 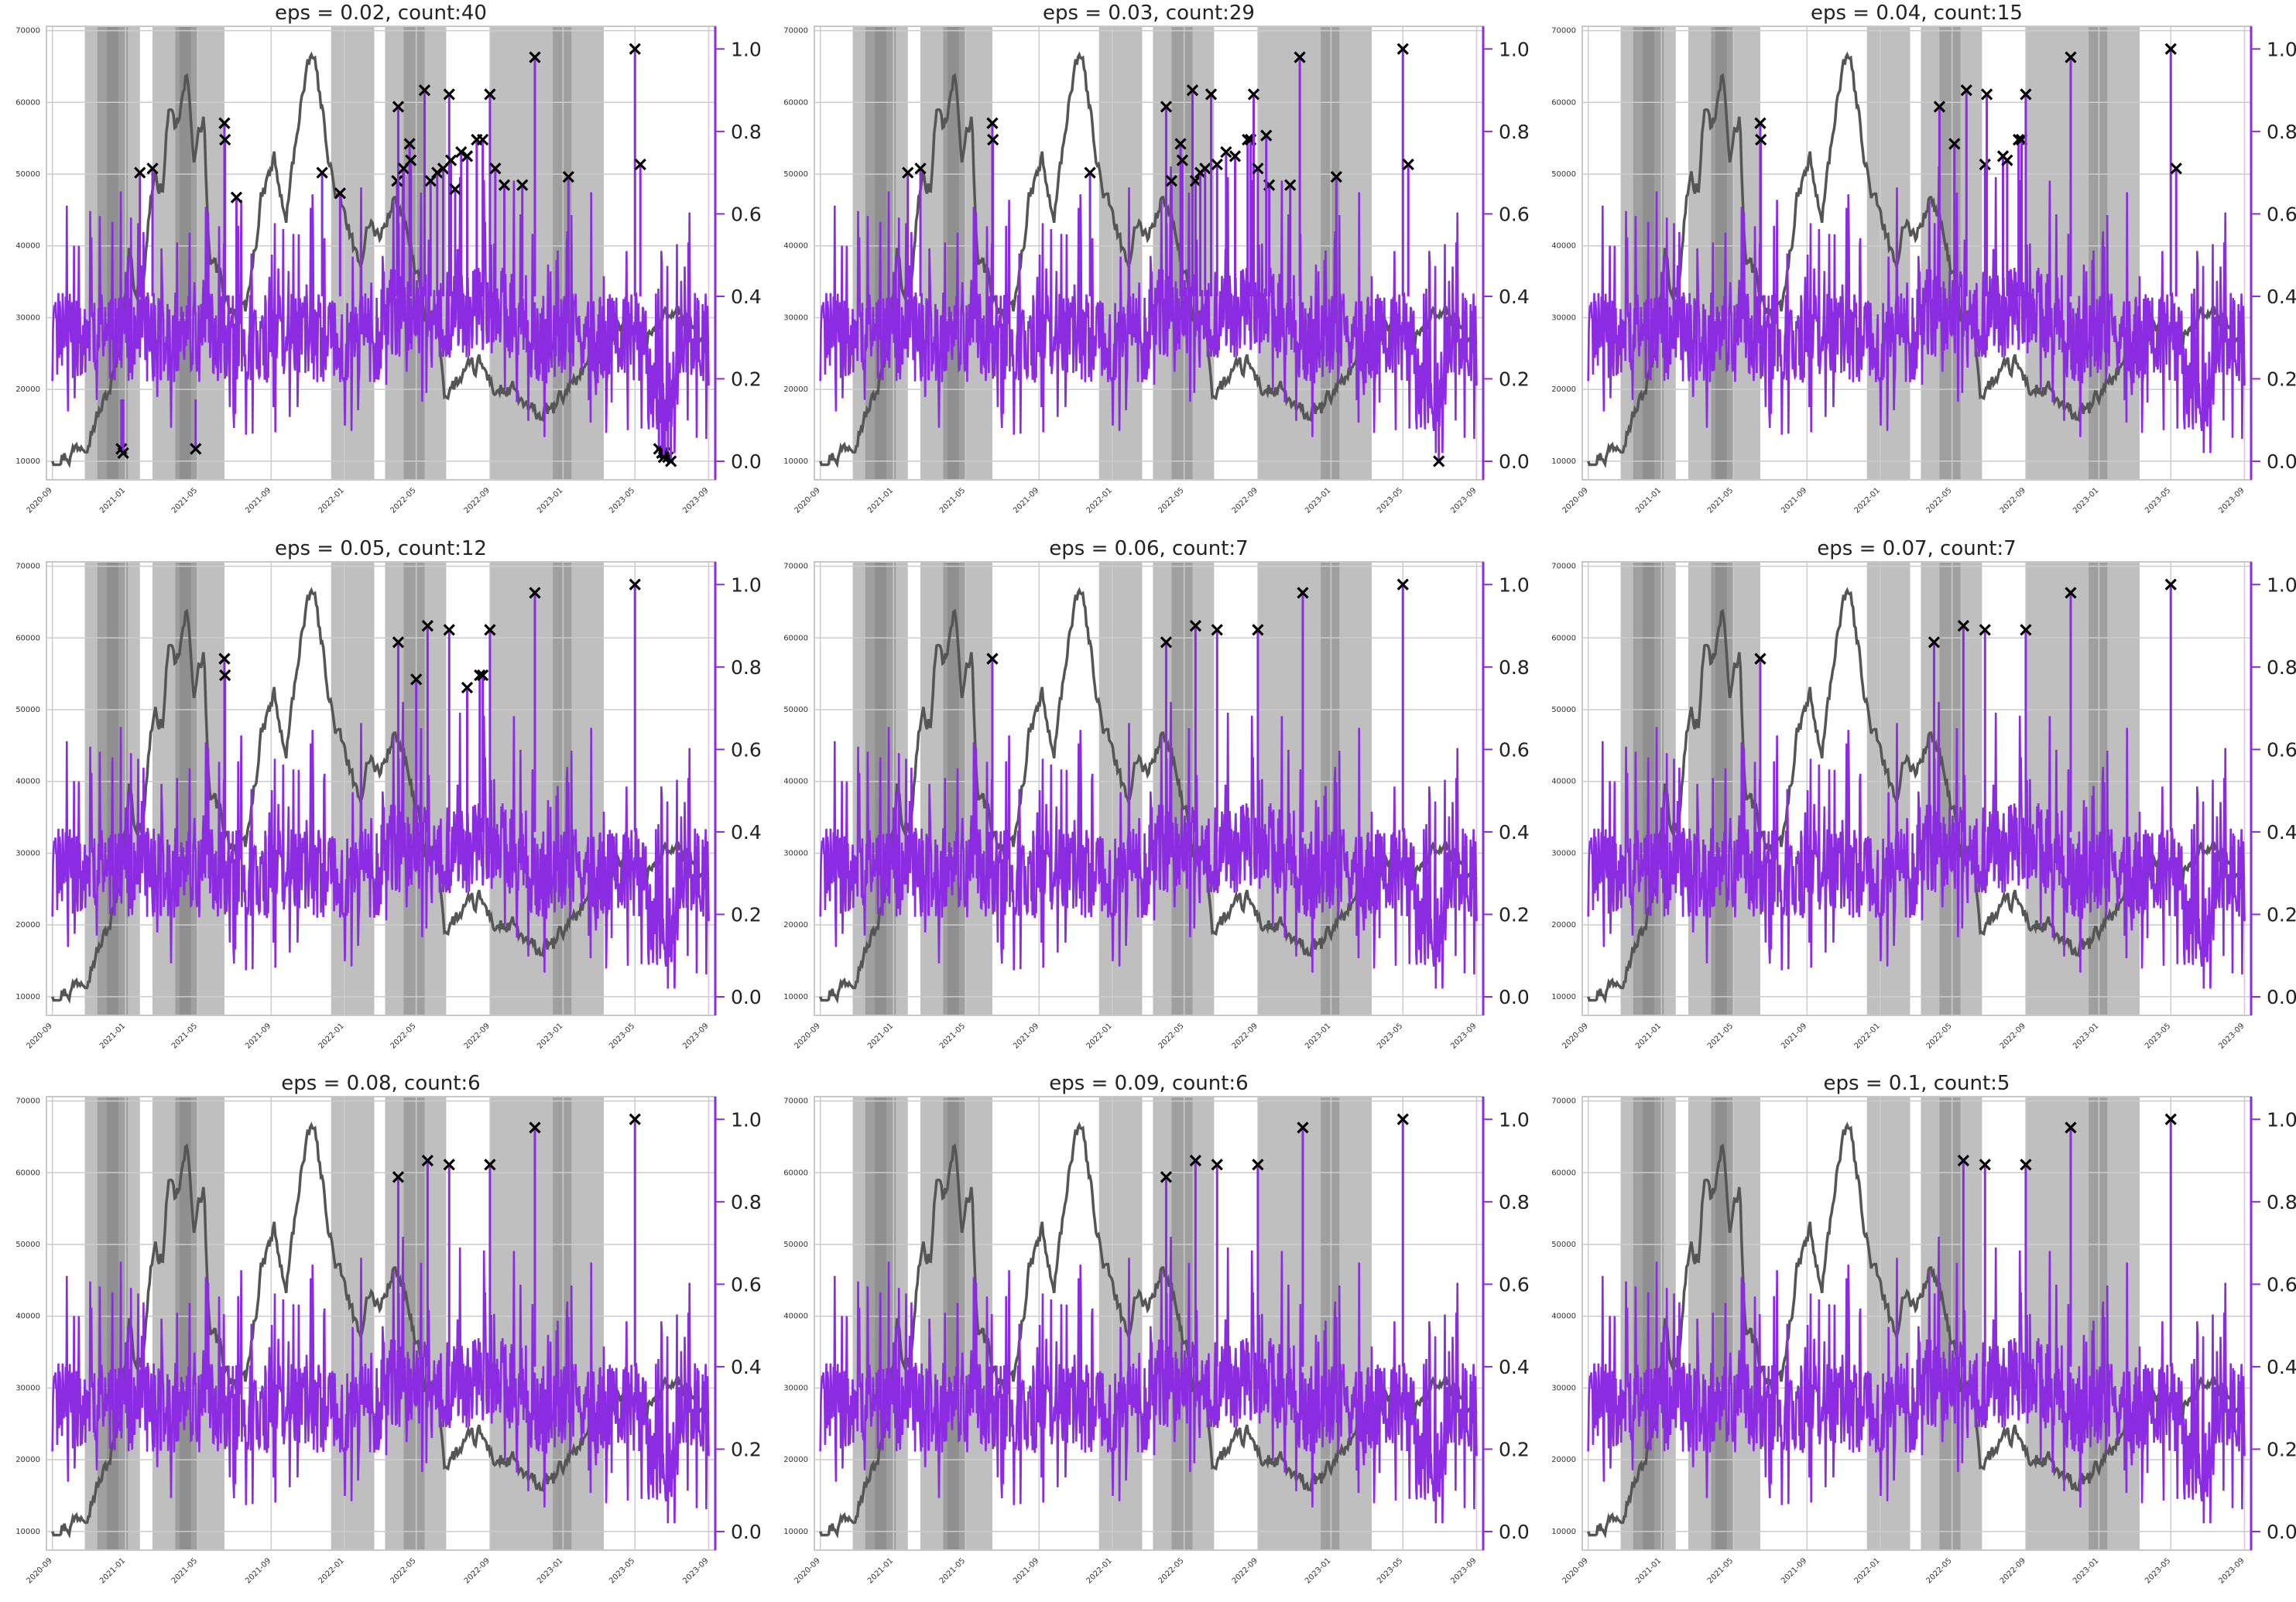 I want to click on x-tick-label: 2023-05, so click(x=1390, y=1036).